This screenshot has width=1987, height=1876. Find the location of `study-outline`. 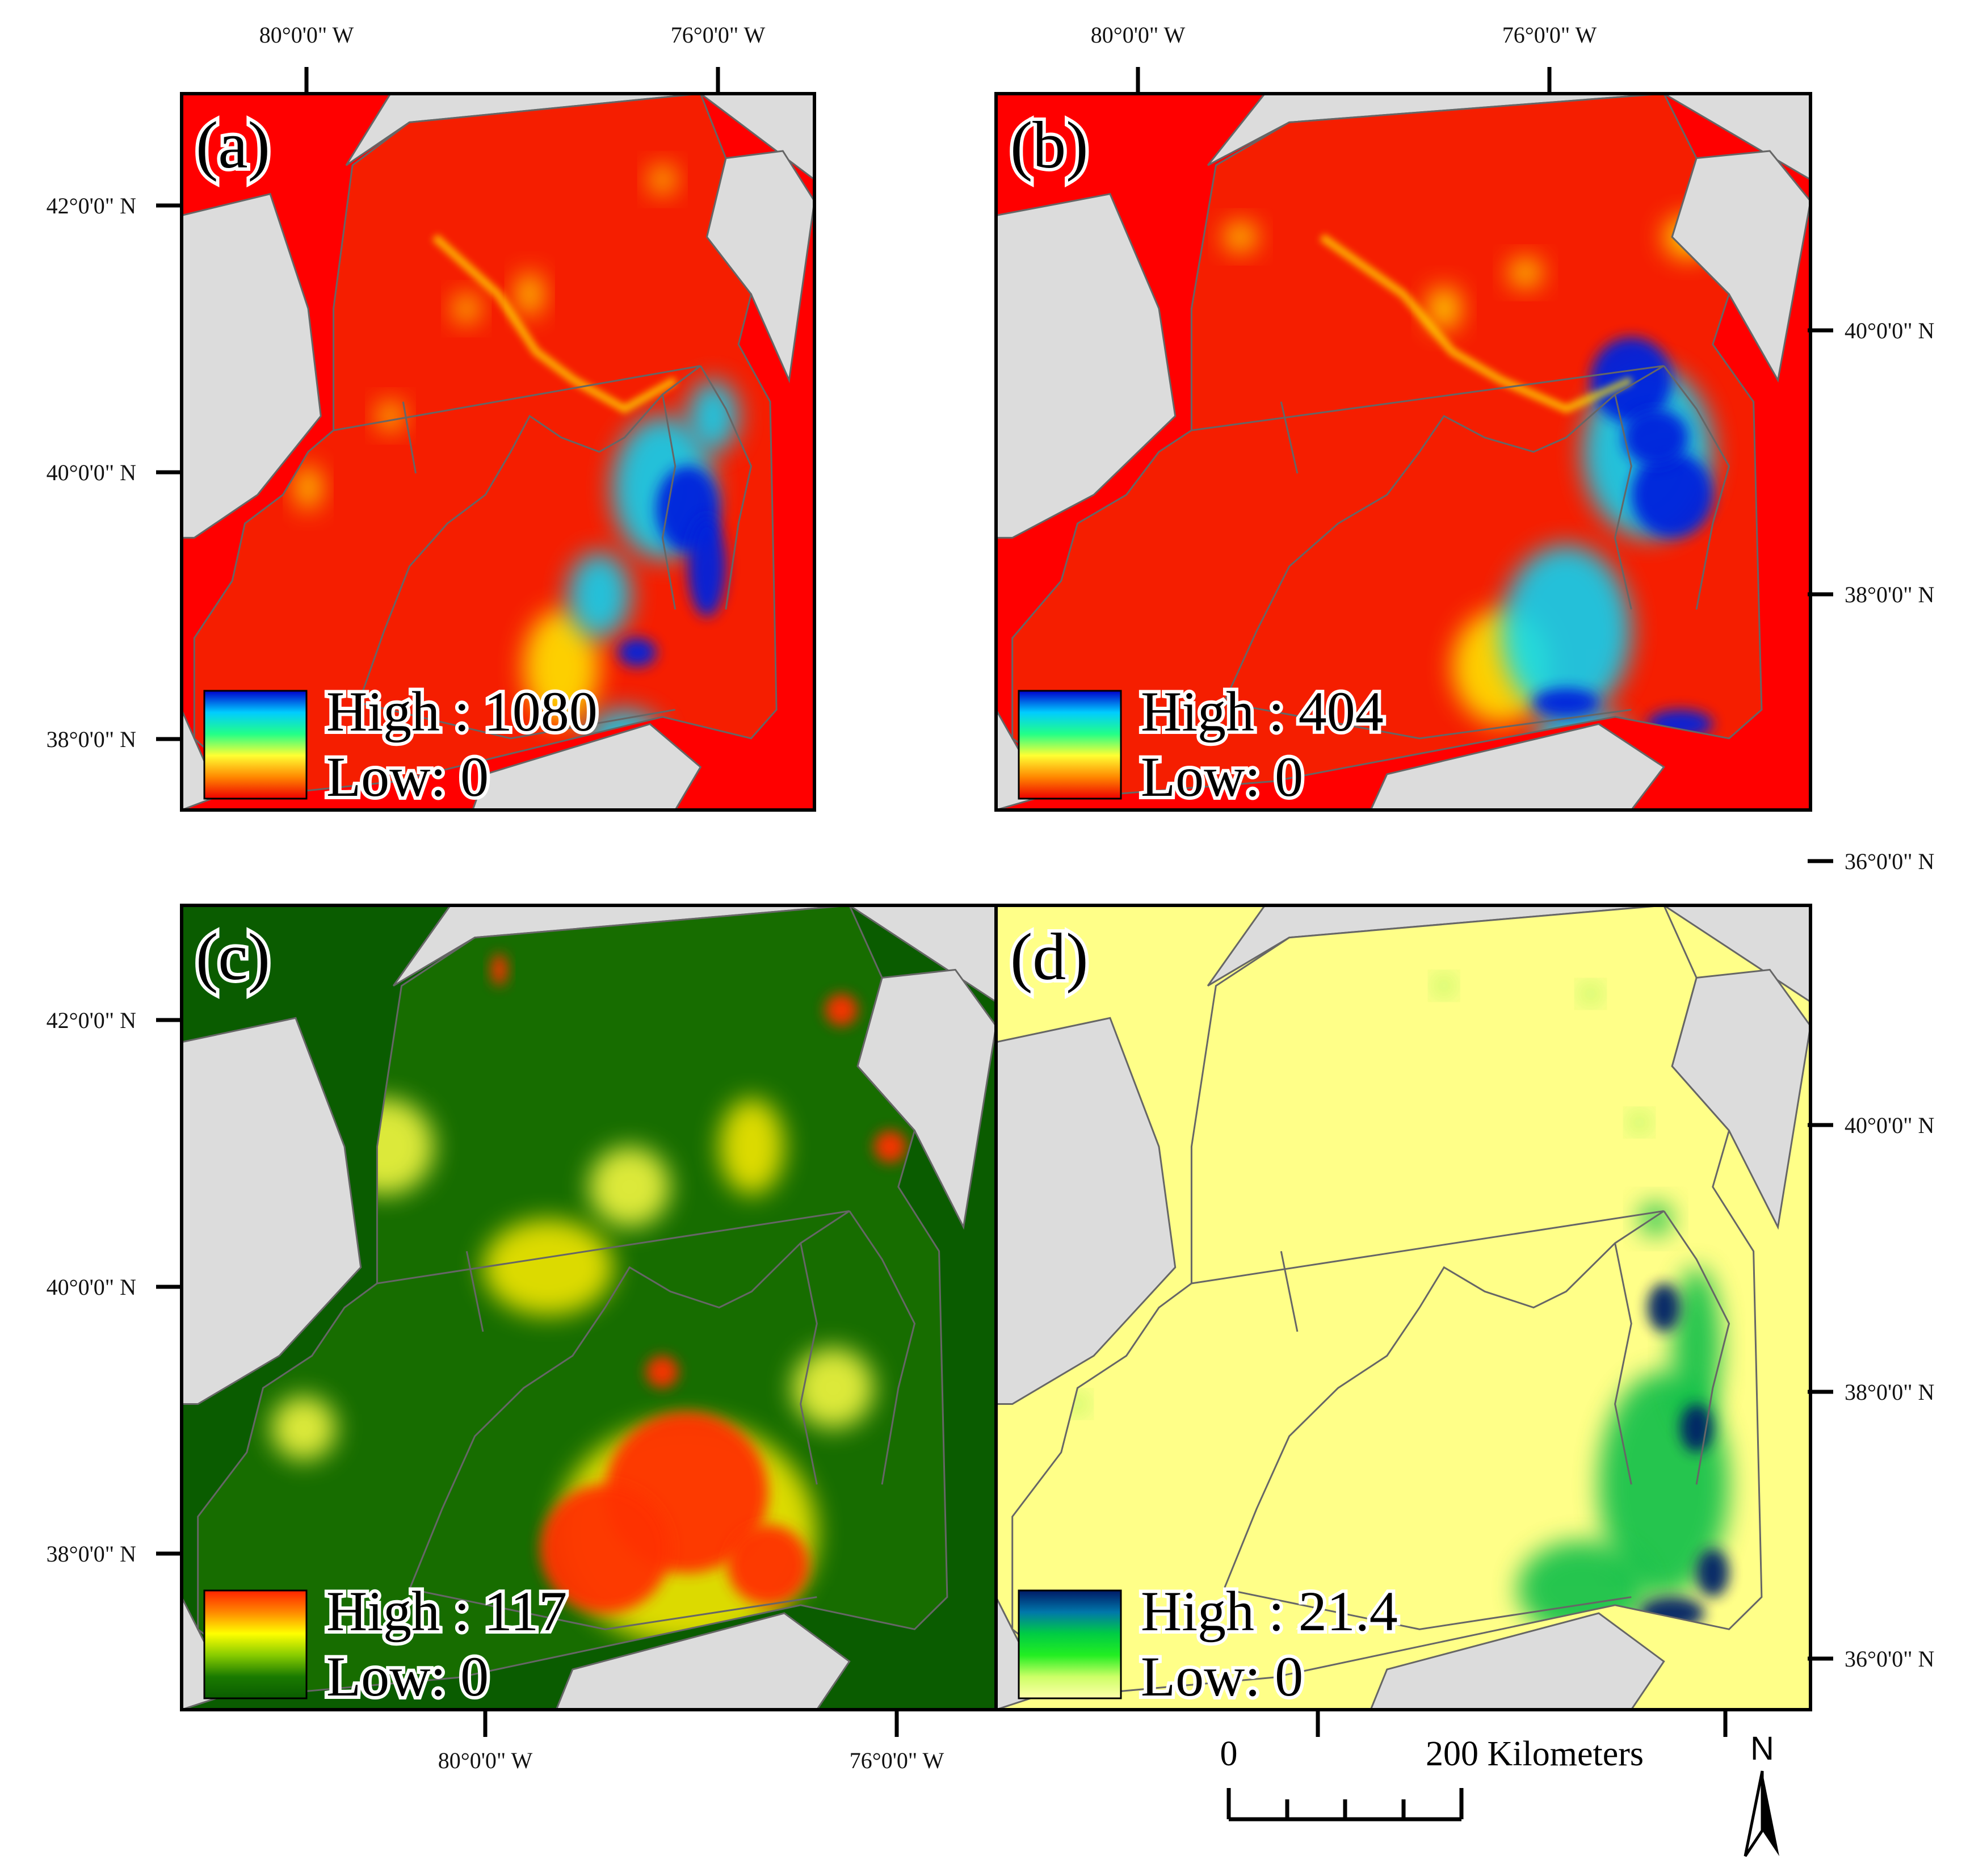

study-outline is located at coordinates (485, 446).